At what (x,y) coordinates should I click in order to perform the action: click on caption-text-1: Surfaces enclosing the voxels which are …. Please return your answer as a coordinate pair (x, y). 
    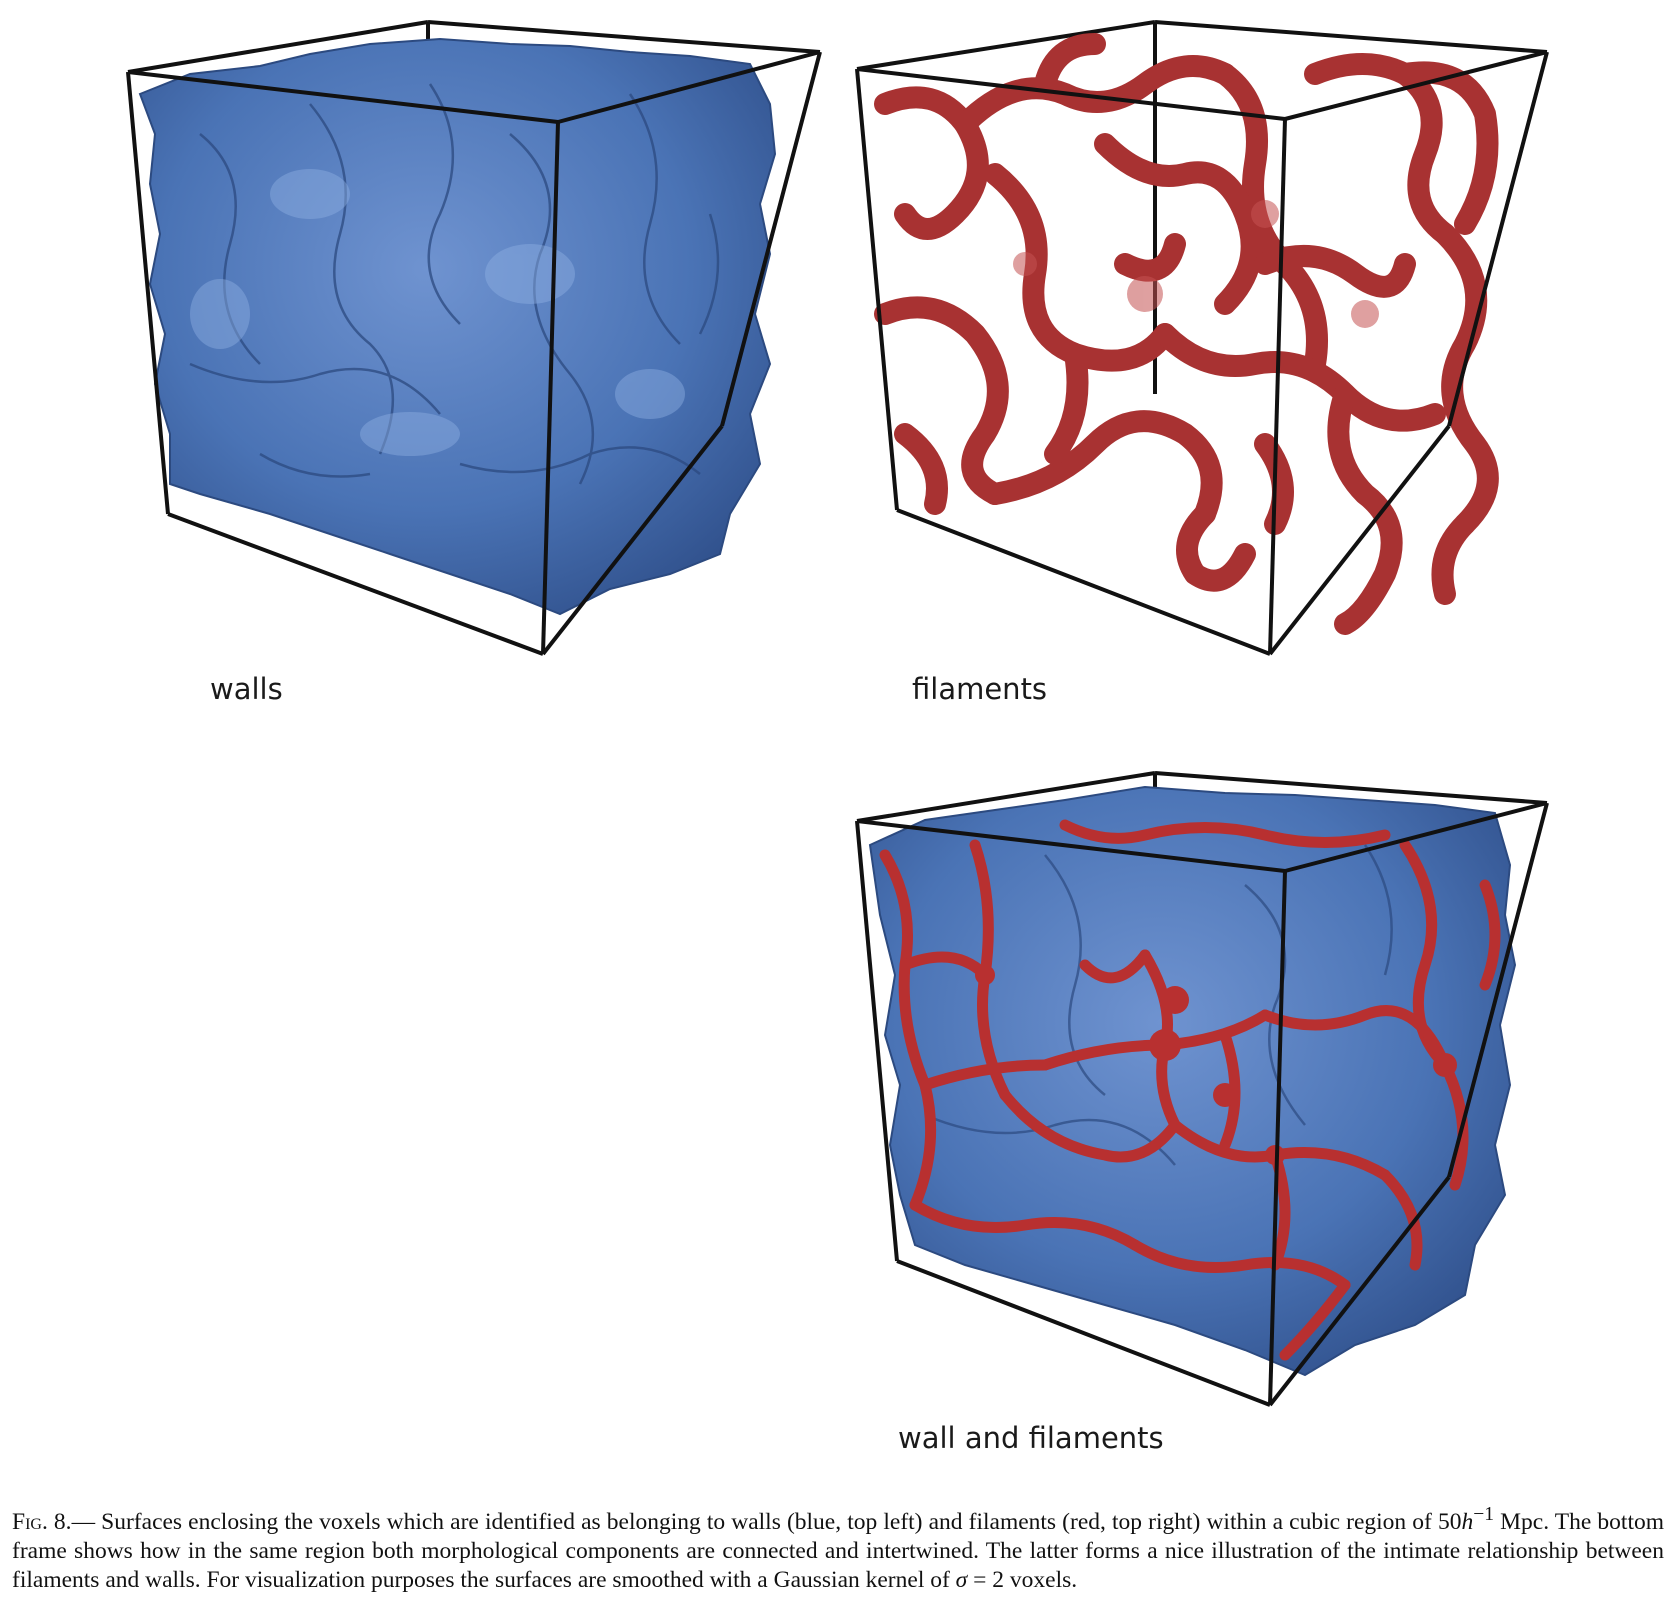
    Looking at the image, I should click on (778, 1521).